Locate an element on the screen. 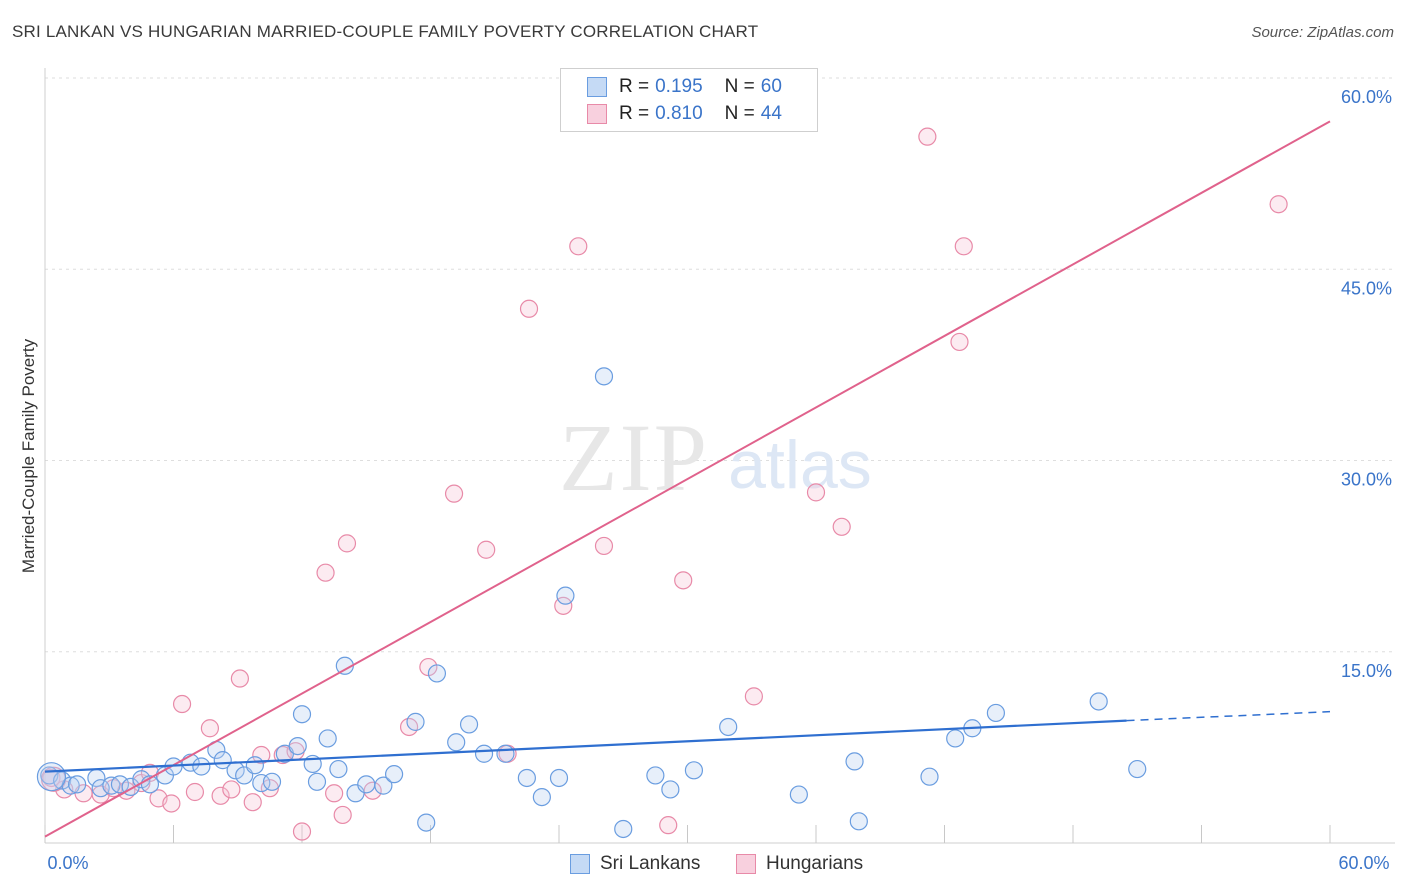 Image resolution: width=1406 pixels, height=892 pixels. n-value: 60 is located at coordinates (771, 86).